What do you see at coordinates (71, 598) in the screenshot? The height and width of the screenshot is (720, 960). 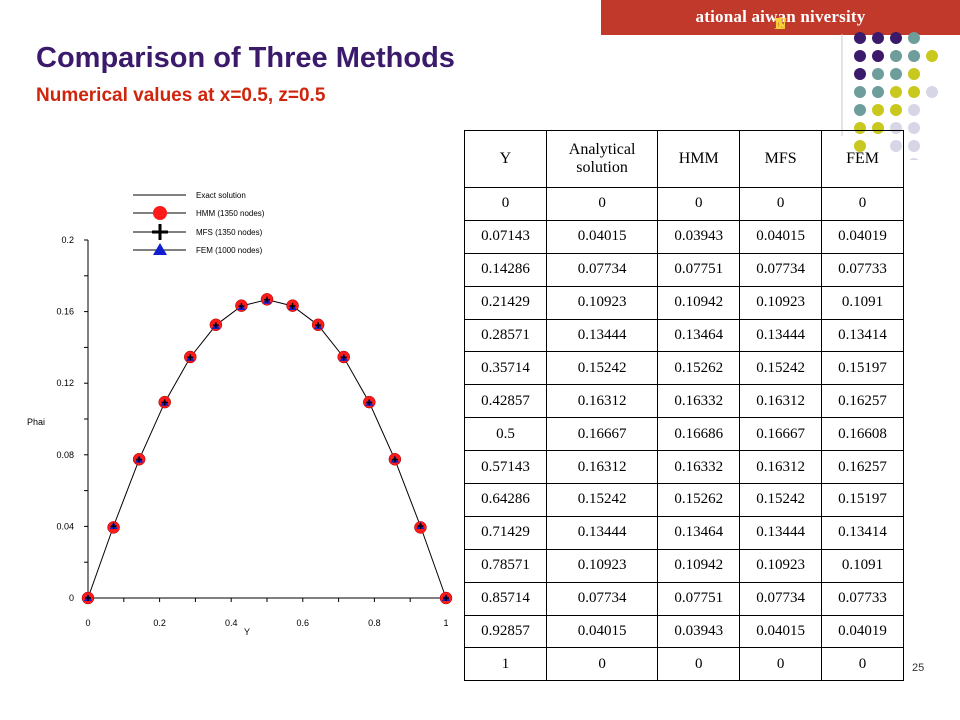 I see `y-tick-label: 0` at bounding box center [71, 598].